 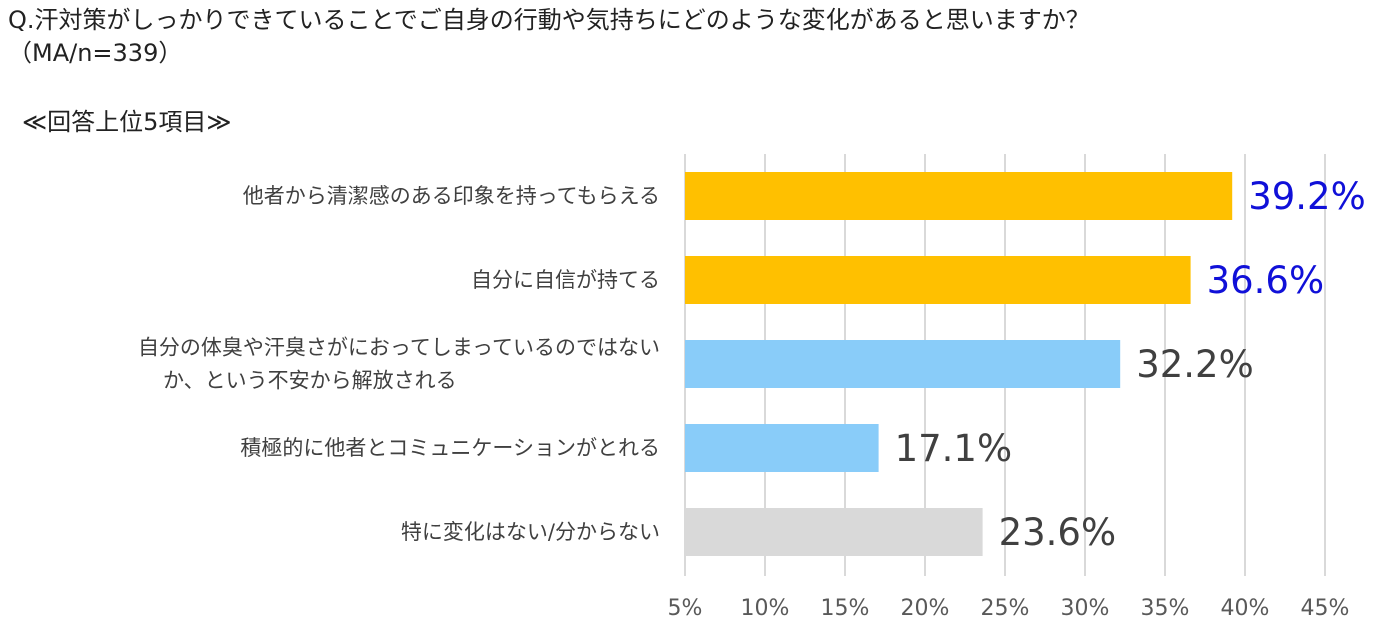 I want to click on chart-subtitle: ≪回答上位5項目≫, so click(x=127, y=122).